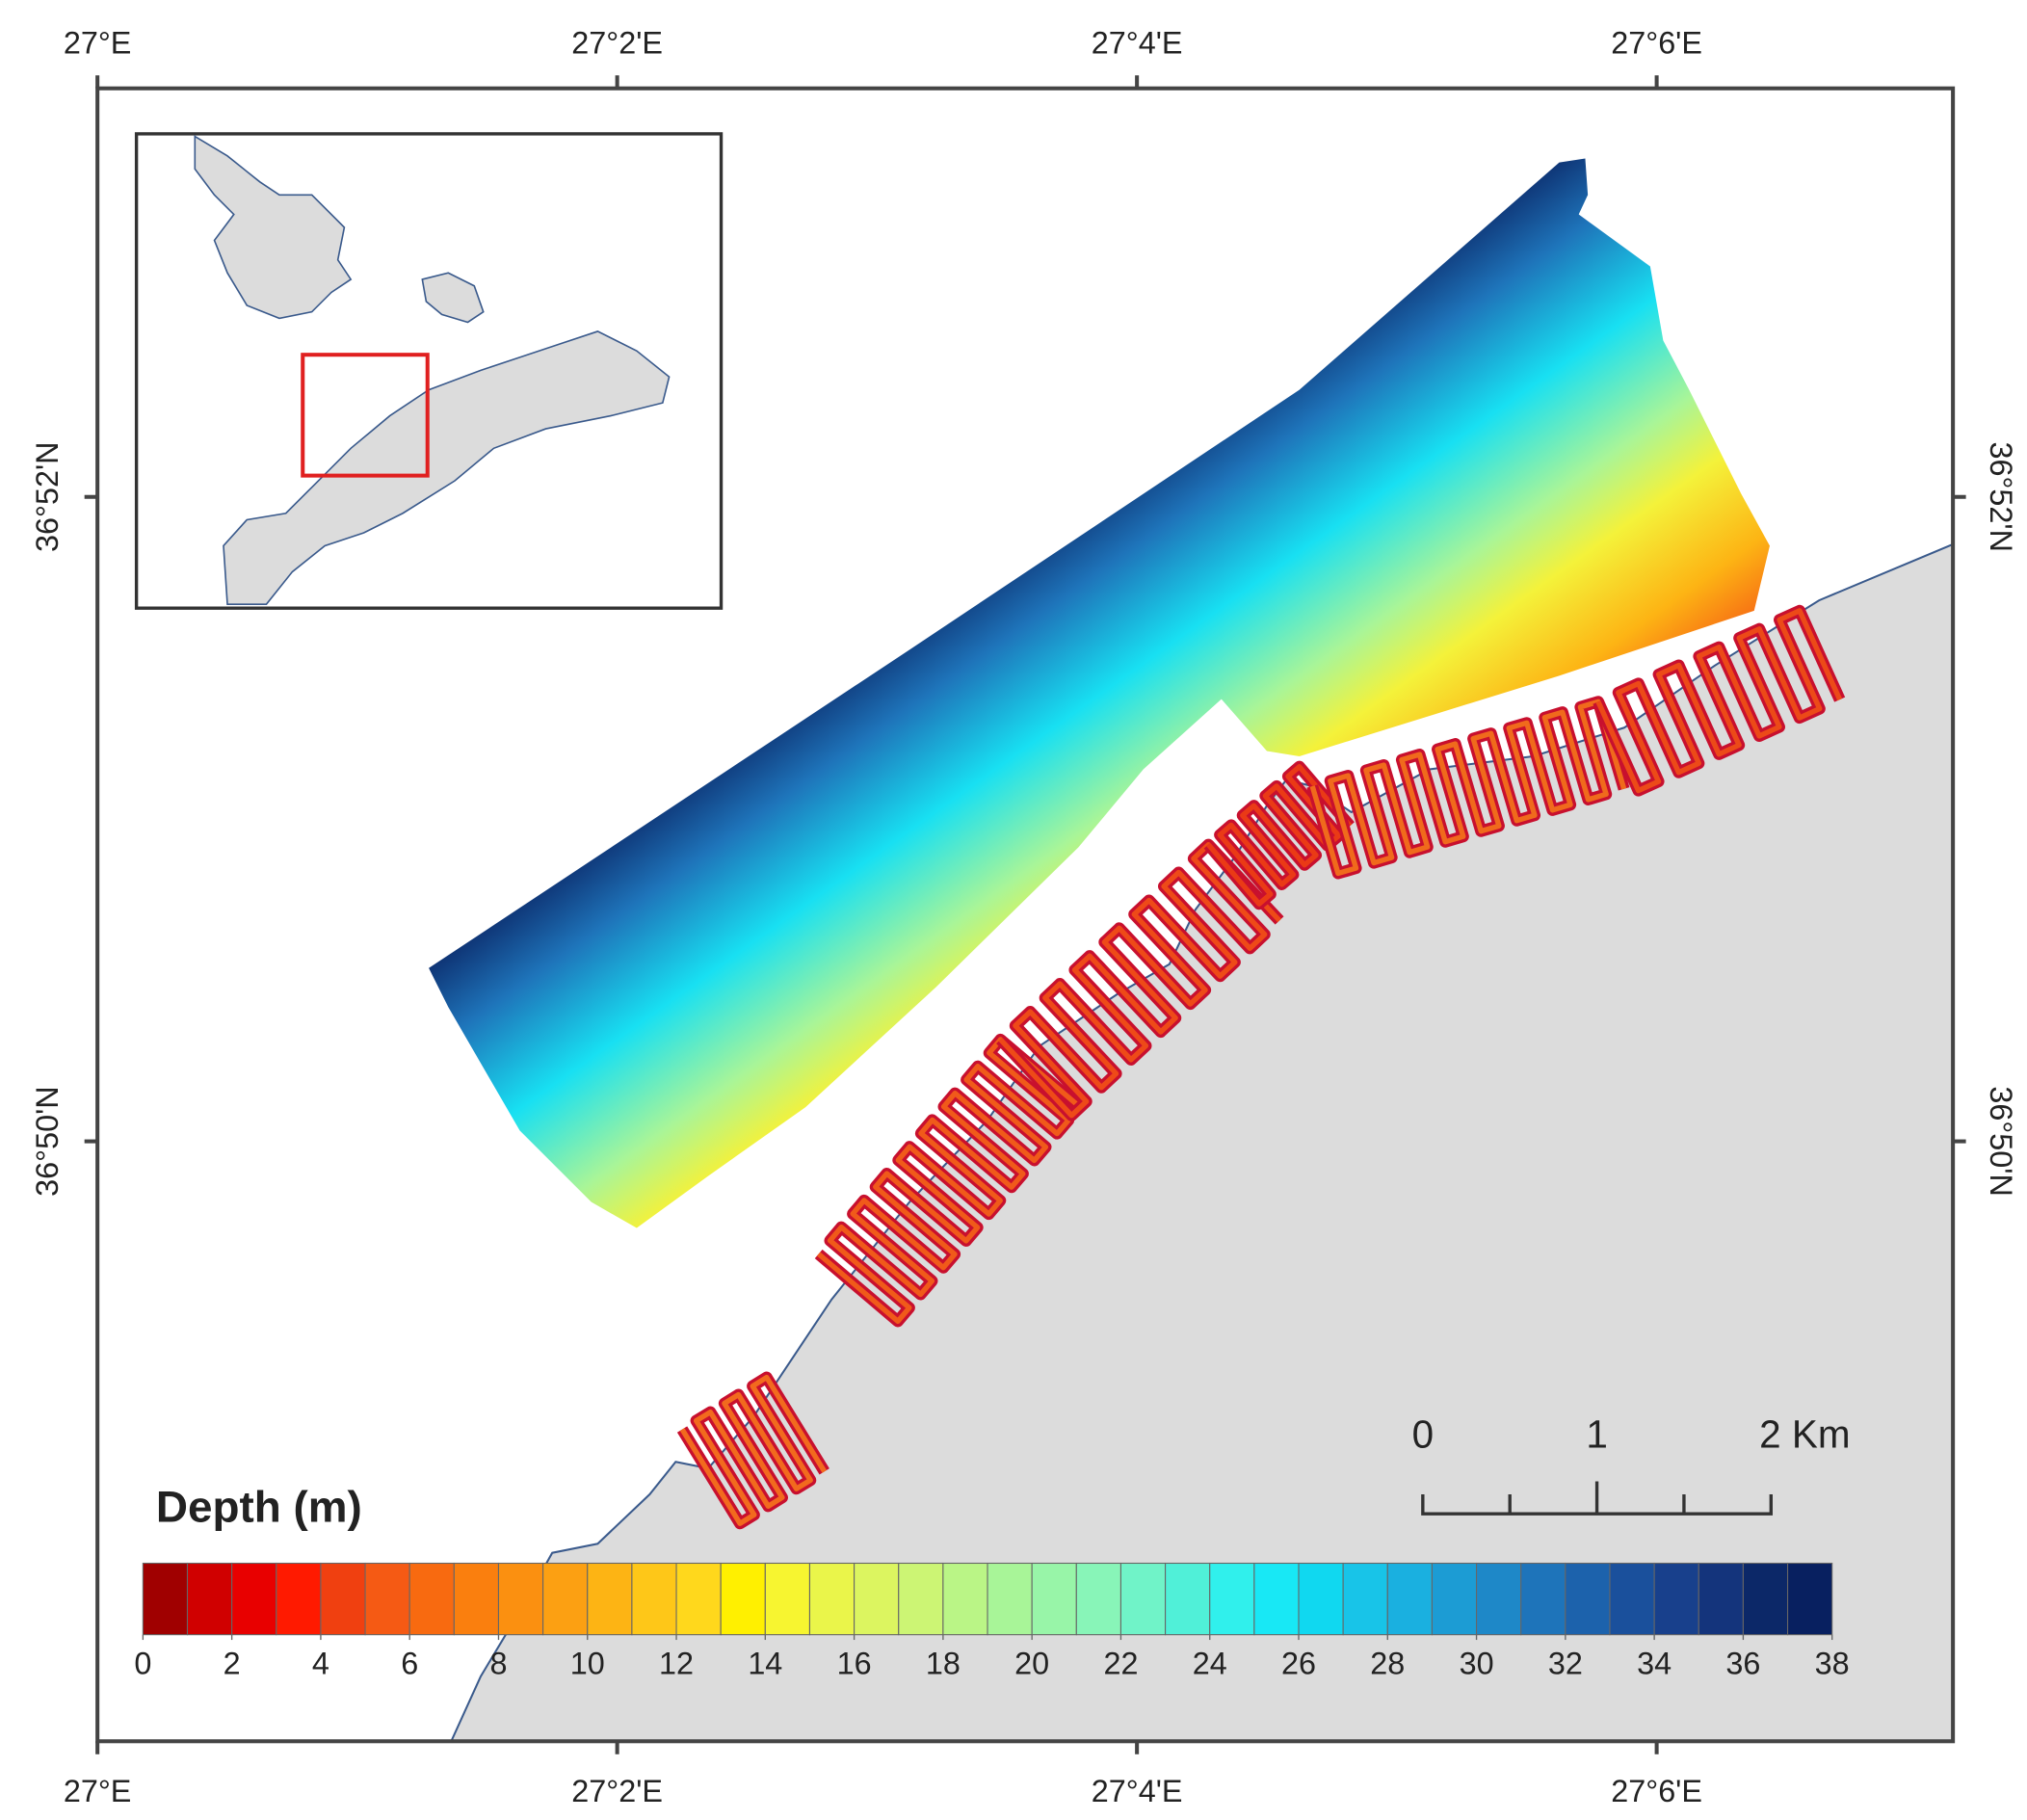 Image resolution: width=2027 pixels, height=1820 pixels. Describe the element at coordinates (588, 1664) in the screenshot. I see `colorbar-tick-label: 10` at that location.